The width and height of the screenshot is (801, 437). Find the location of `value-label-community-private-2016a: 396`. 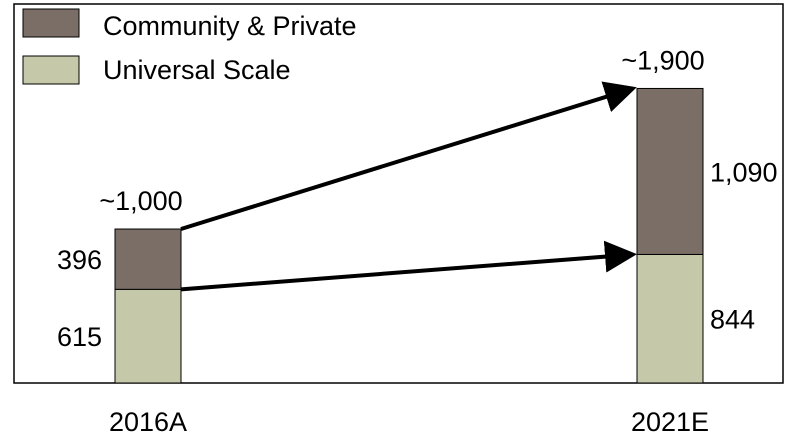

value-label-community-private-2016a: 396 is located at coordinates (79, 260).